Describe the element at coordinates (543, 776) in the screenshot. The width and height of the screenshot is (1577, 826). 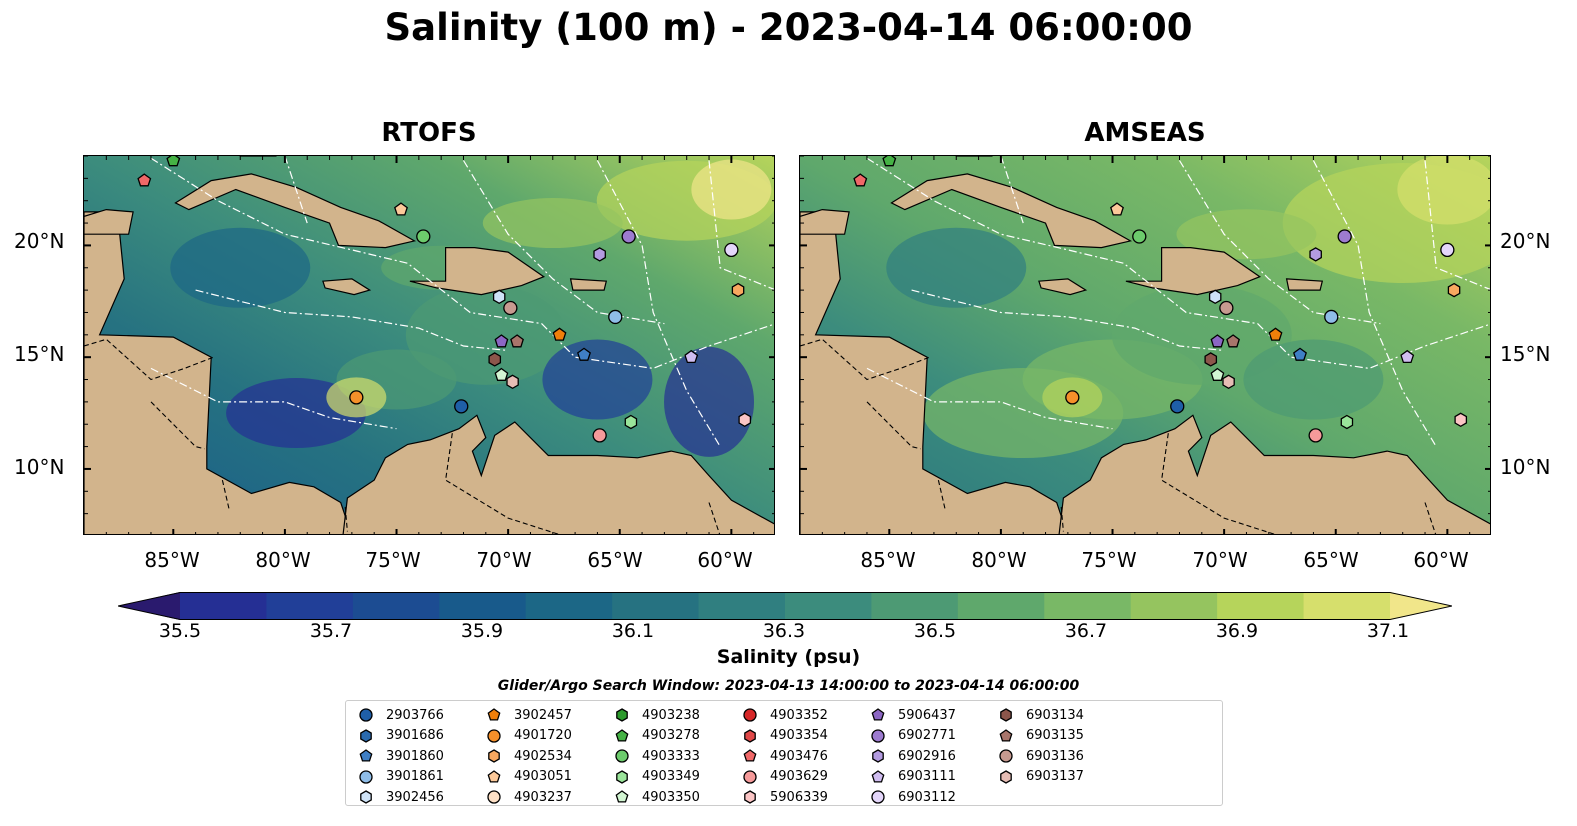
I see `legend-label: 4903051` at that location.